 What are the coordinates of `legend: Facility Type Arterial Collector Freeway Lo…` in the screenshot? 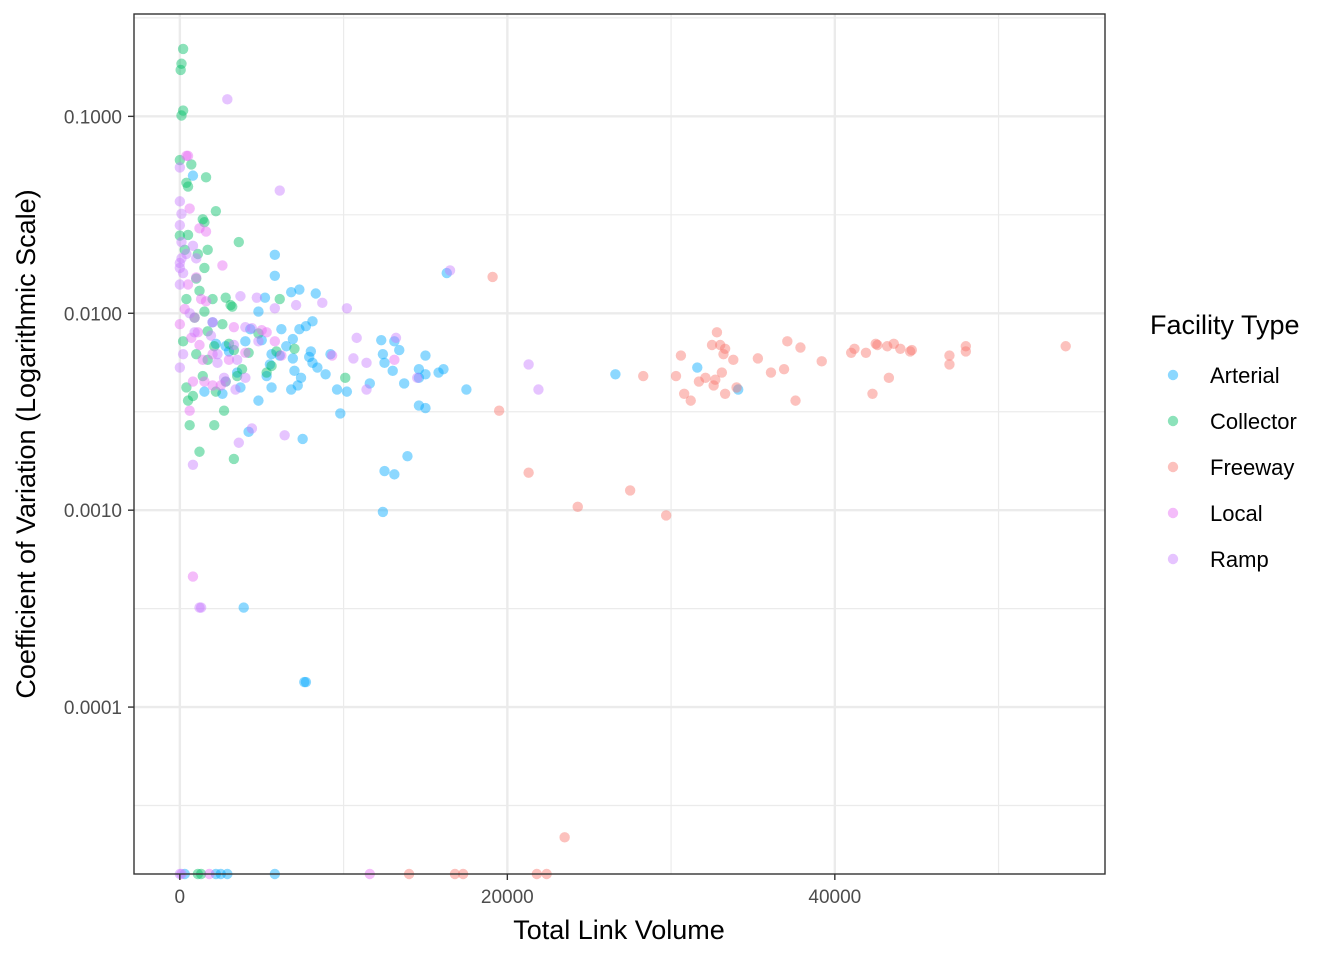 It's located at (1225, 441).